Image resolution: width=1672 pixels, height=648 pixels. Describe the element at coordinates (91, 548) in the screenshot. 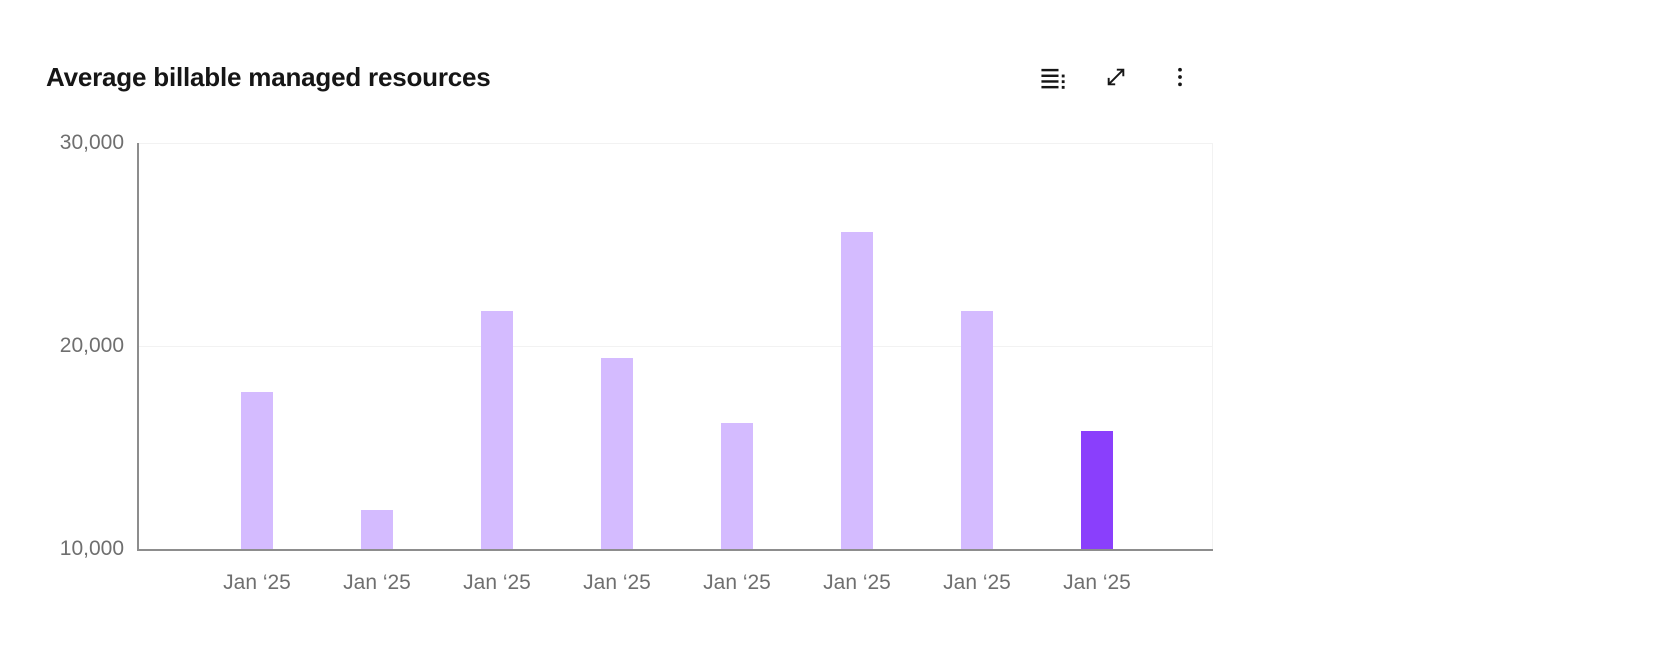

I see `y-tick-label: 10,000` at that location.